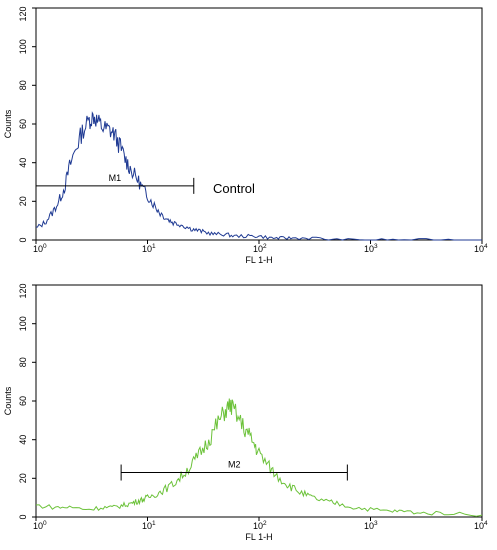 Image resolution: width=497 pixels, height=550 pixels. What do you see at coordinates (234, 188) in the screenshot?
I see `control-annotation: Control` at bounding box center [234, 188].